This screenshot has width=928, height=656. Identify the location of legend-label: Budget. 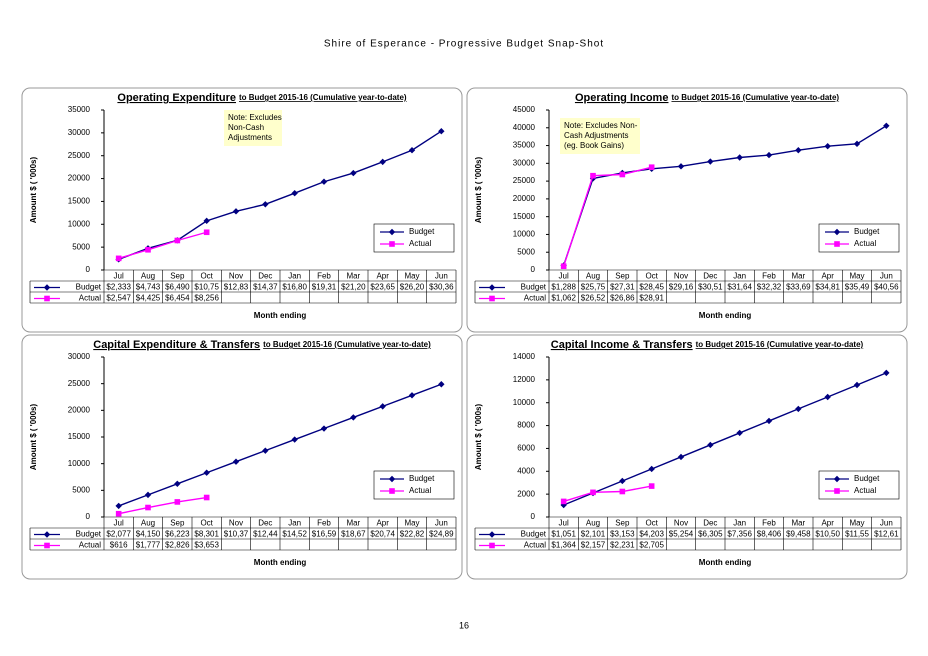
(867, 478).